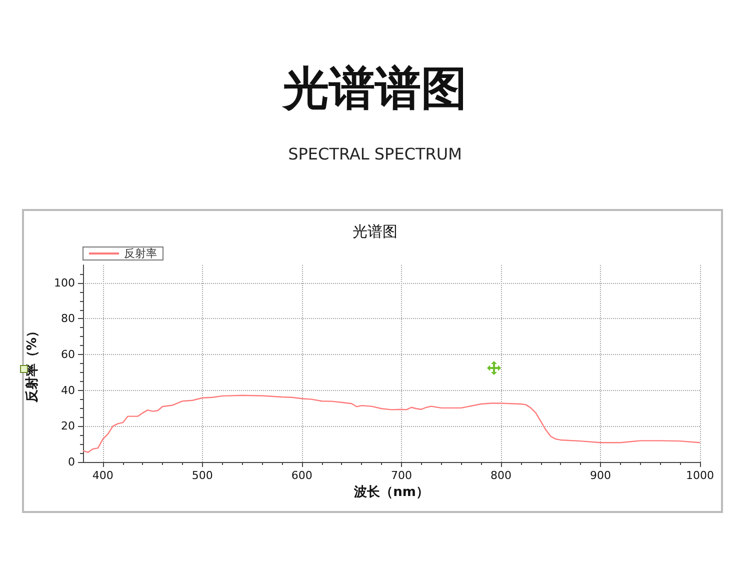  What do you see at coordinates (391, 492) in the screenshot?
I see `x-axis-title: 波长（nm）` at bounding box center [391, 492].